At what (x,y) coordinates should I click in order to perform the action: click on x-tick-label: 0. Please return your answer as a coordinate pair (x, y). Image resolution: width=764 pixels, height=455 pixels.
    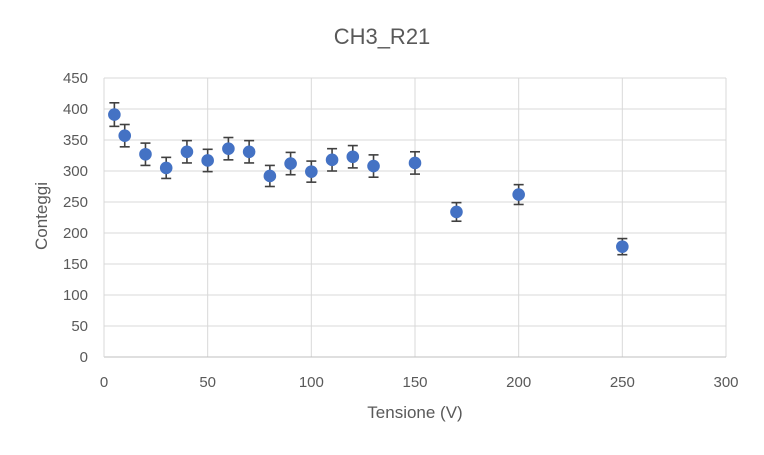
    Looking at the image, I should click on (104, 382).